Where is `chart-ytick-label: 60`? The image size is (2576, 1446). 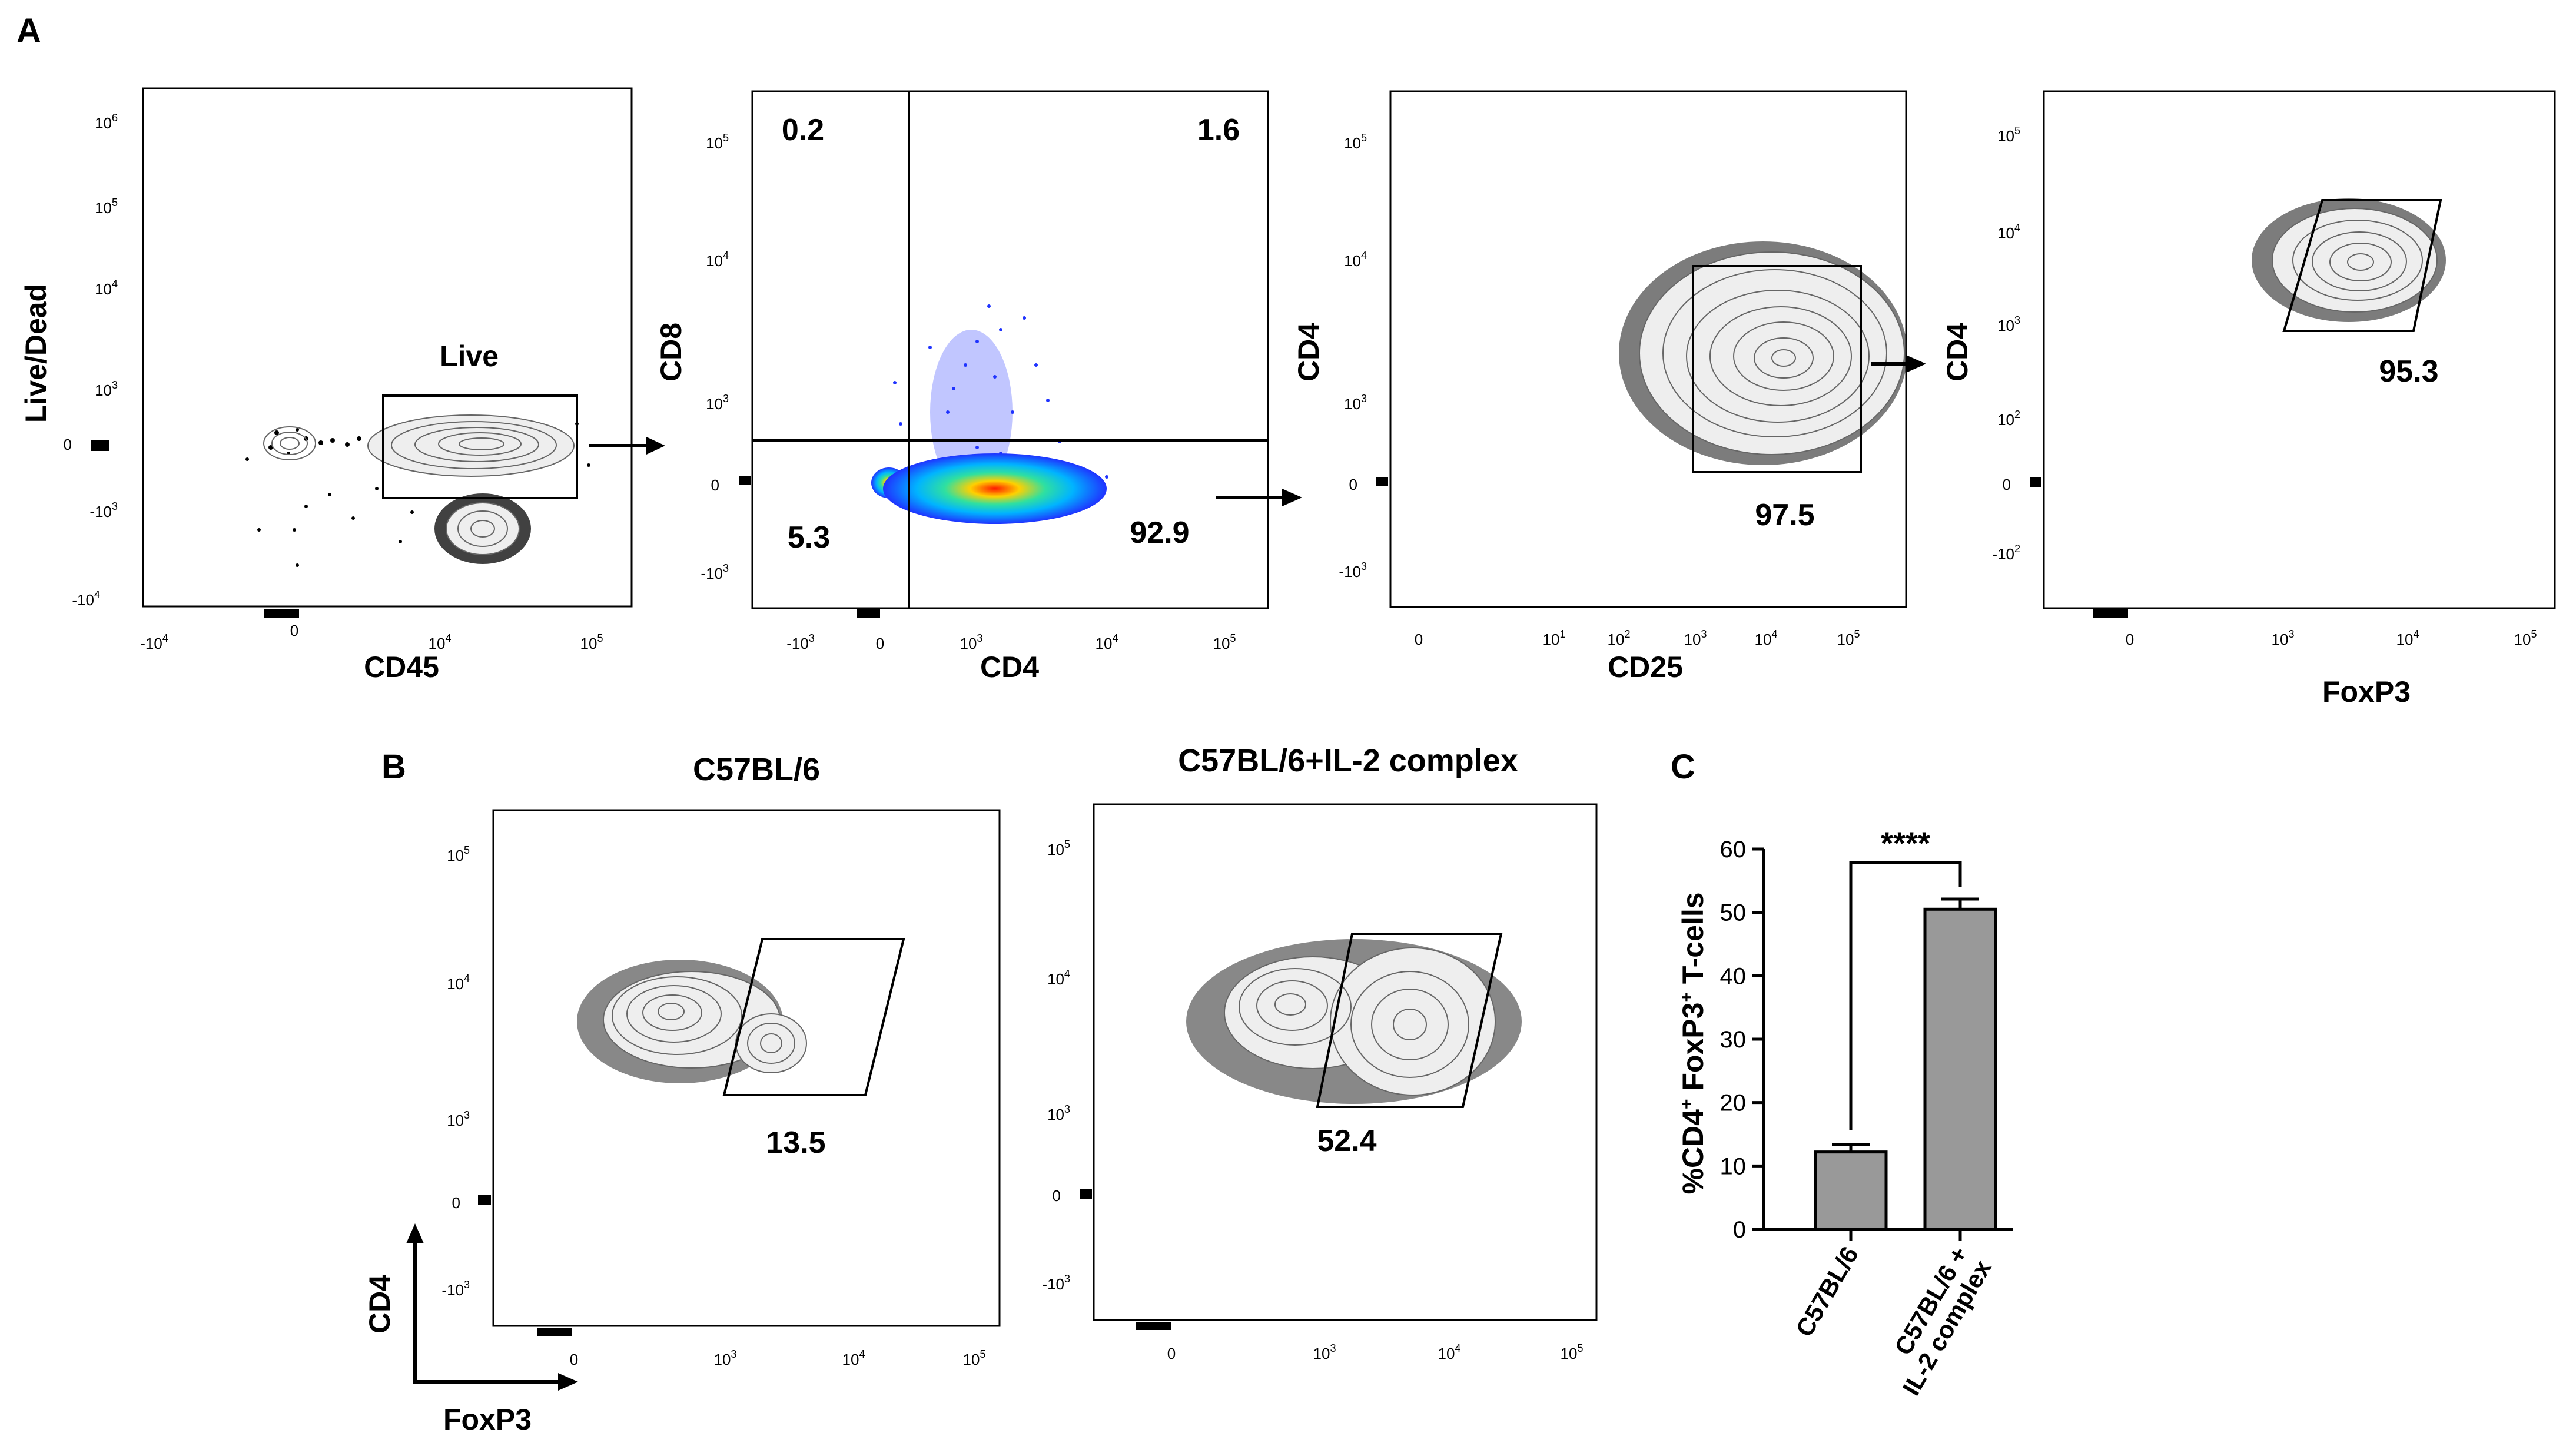 chart-ytick-label: 60 is located at coordinates (1733, 850).